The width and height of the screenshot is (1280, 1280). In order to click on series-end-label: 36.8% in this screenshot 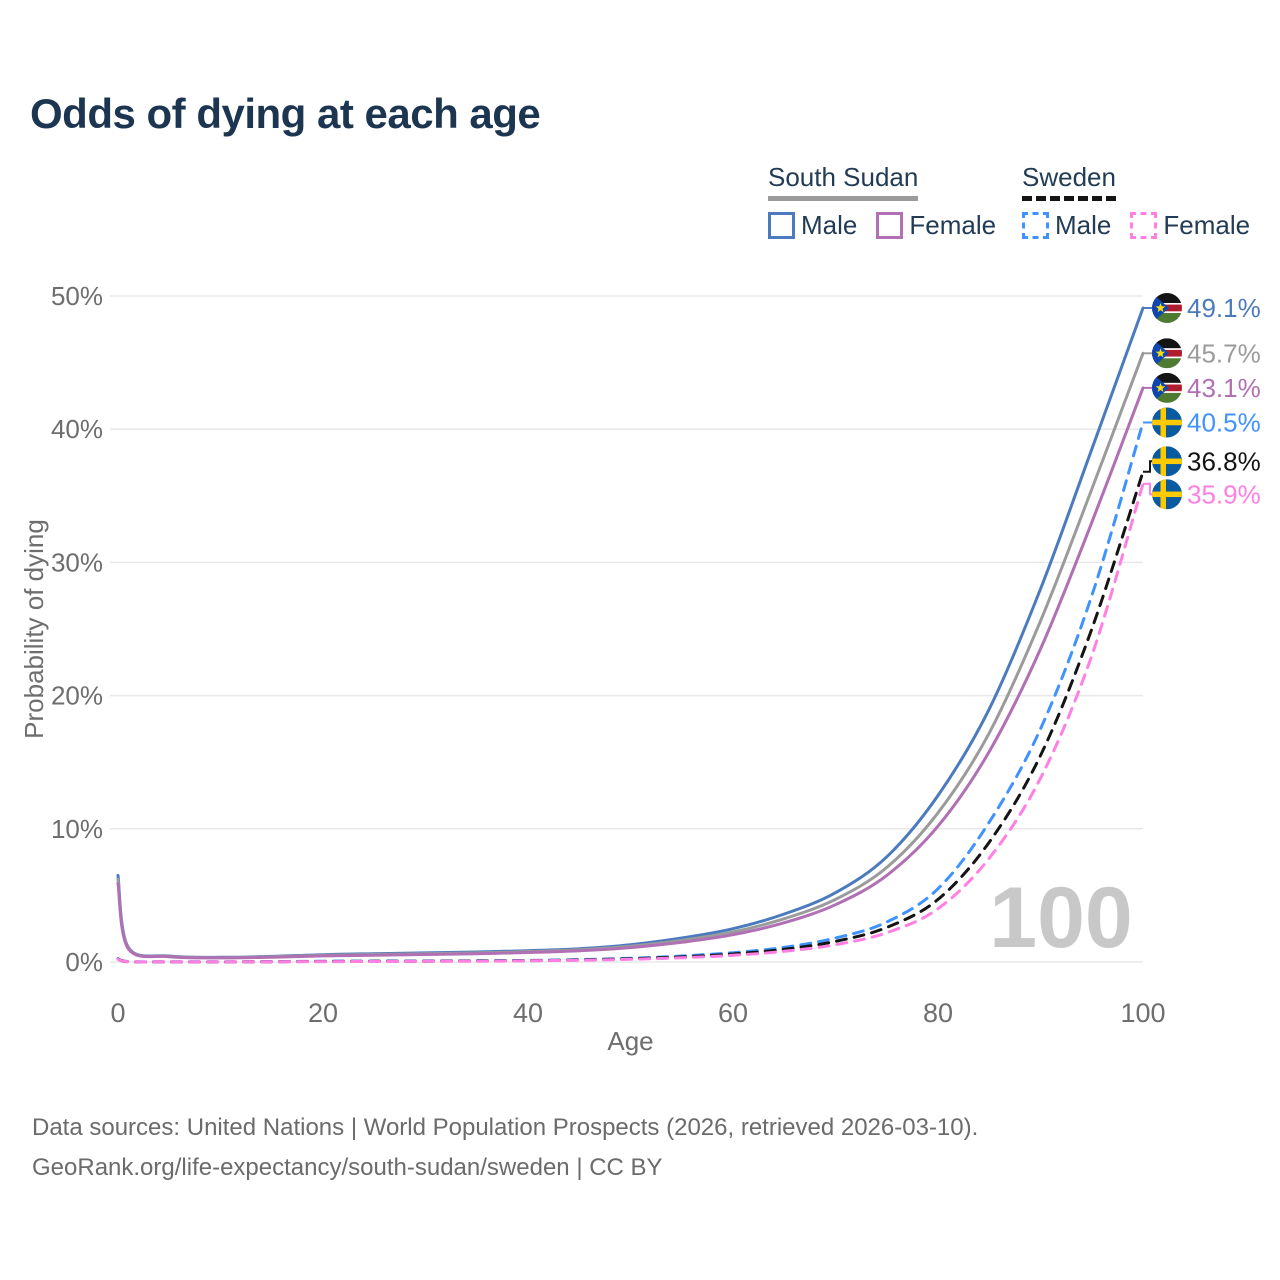, I will do `click(1224, 461)`.